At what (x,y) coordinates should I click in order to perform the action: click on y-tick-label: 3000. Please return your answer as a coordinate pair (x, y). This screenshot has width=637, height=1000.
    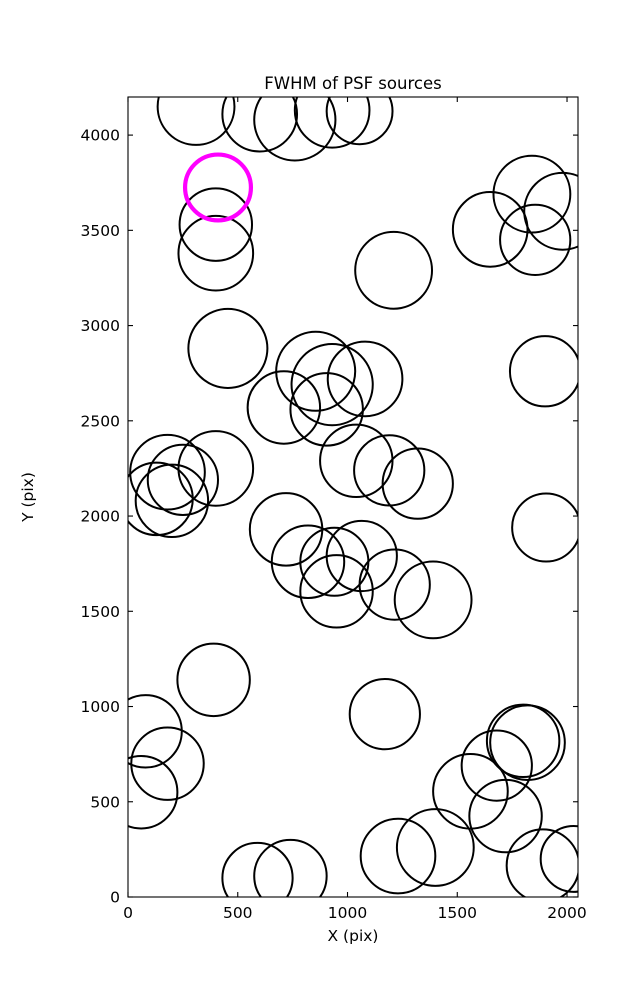
    Looking at the image, I should click on (100, 326).